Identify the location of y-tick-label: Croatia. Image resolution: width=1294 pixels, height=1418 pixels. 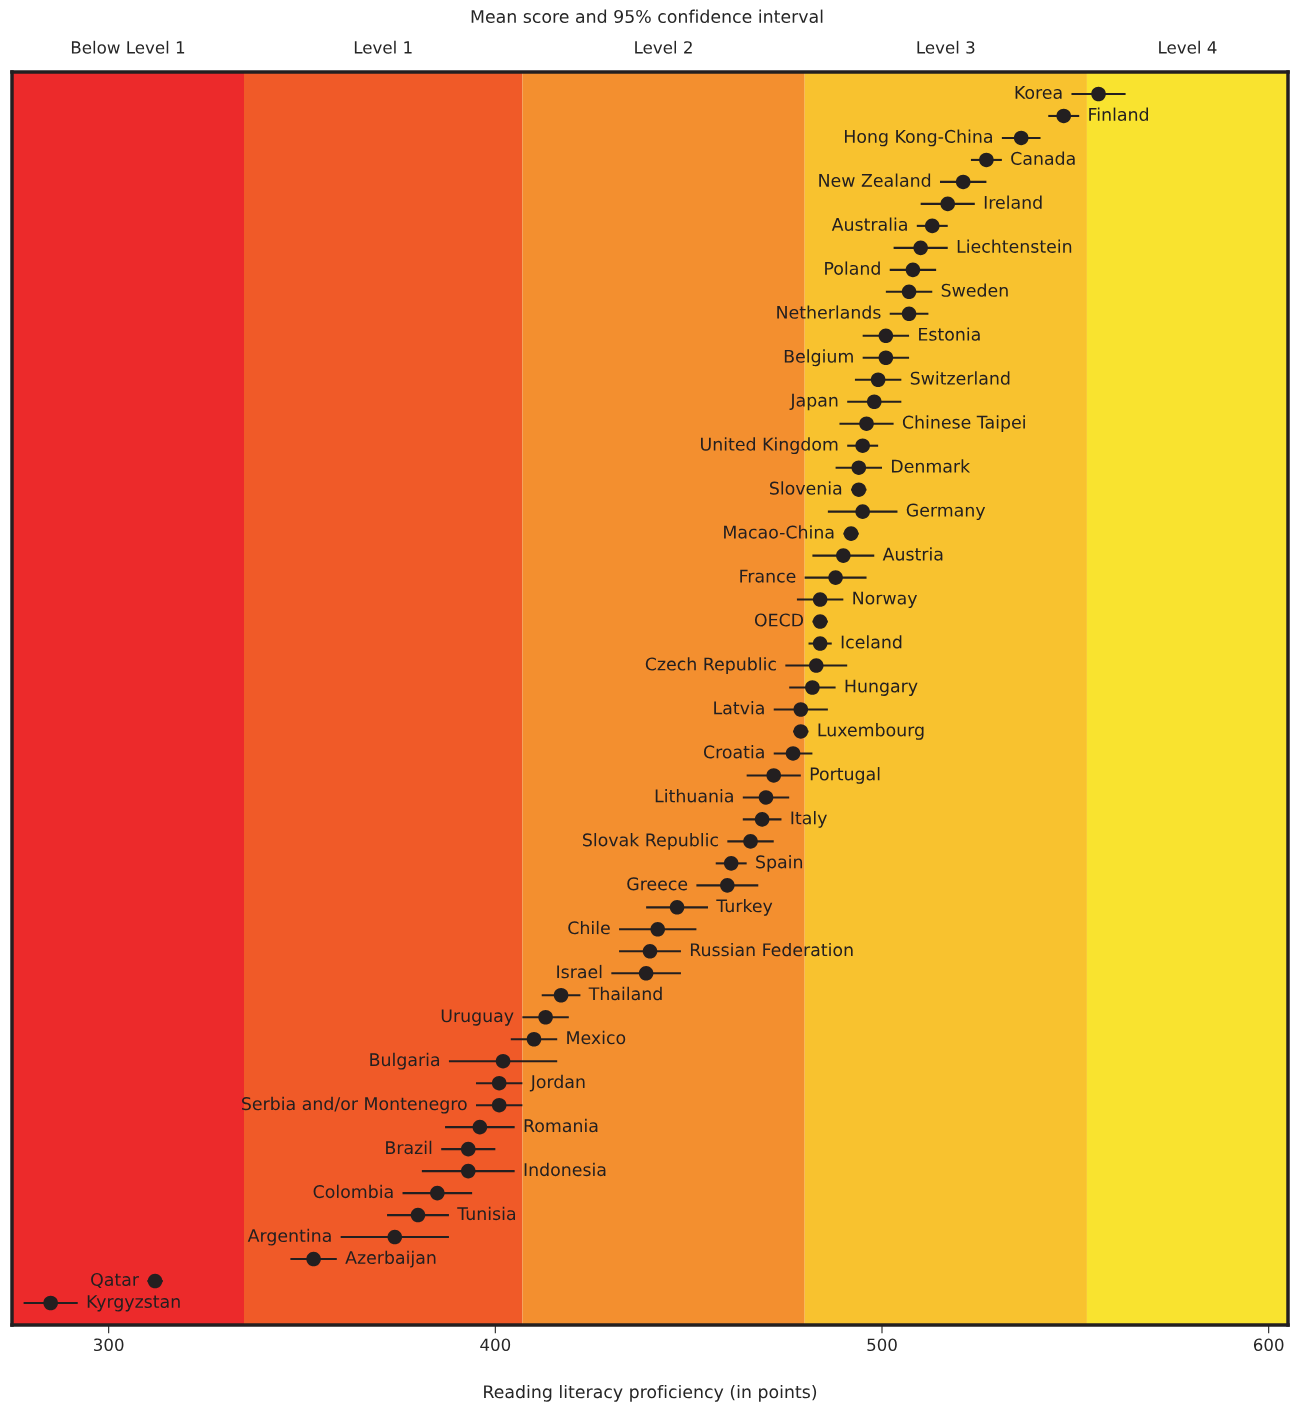
(733, 752).